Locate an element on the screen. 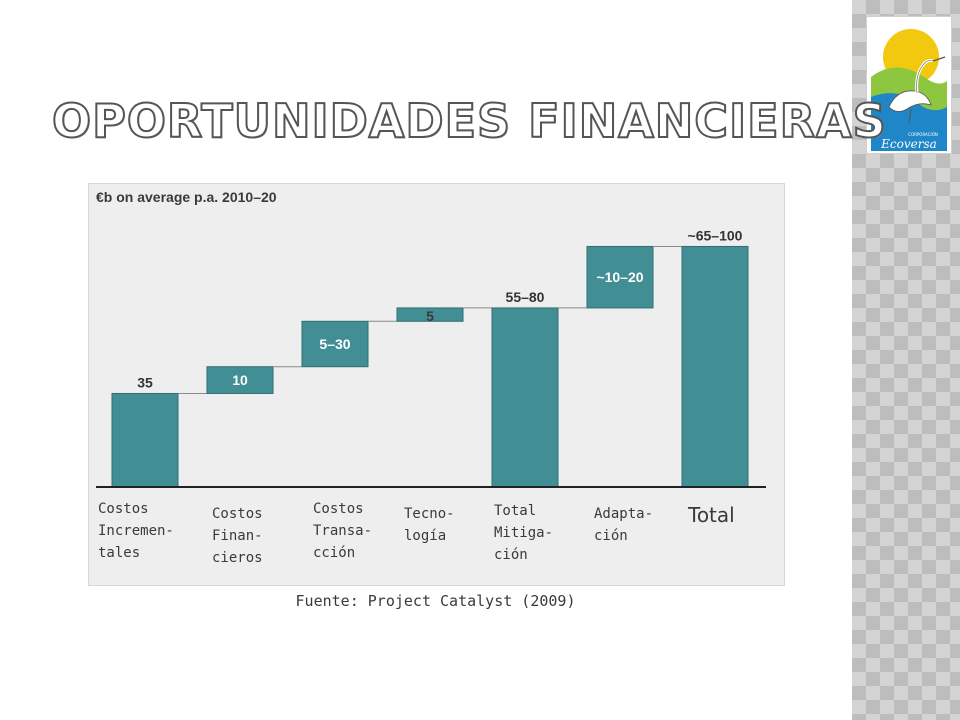 The height and width of the screenshot is (720, 960). data-label-2: 10 is located at coordinates (240, 380).